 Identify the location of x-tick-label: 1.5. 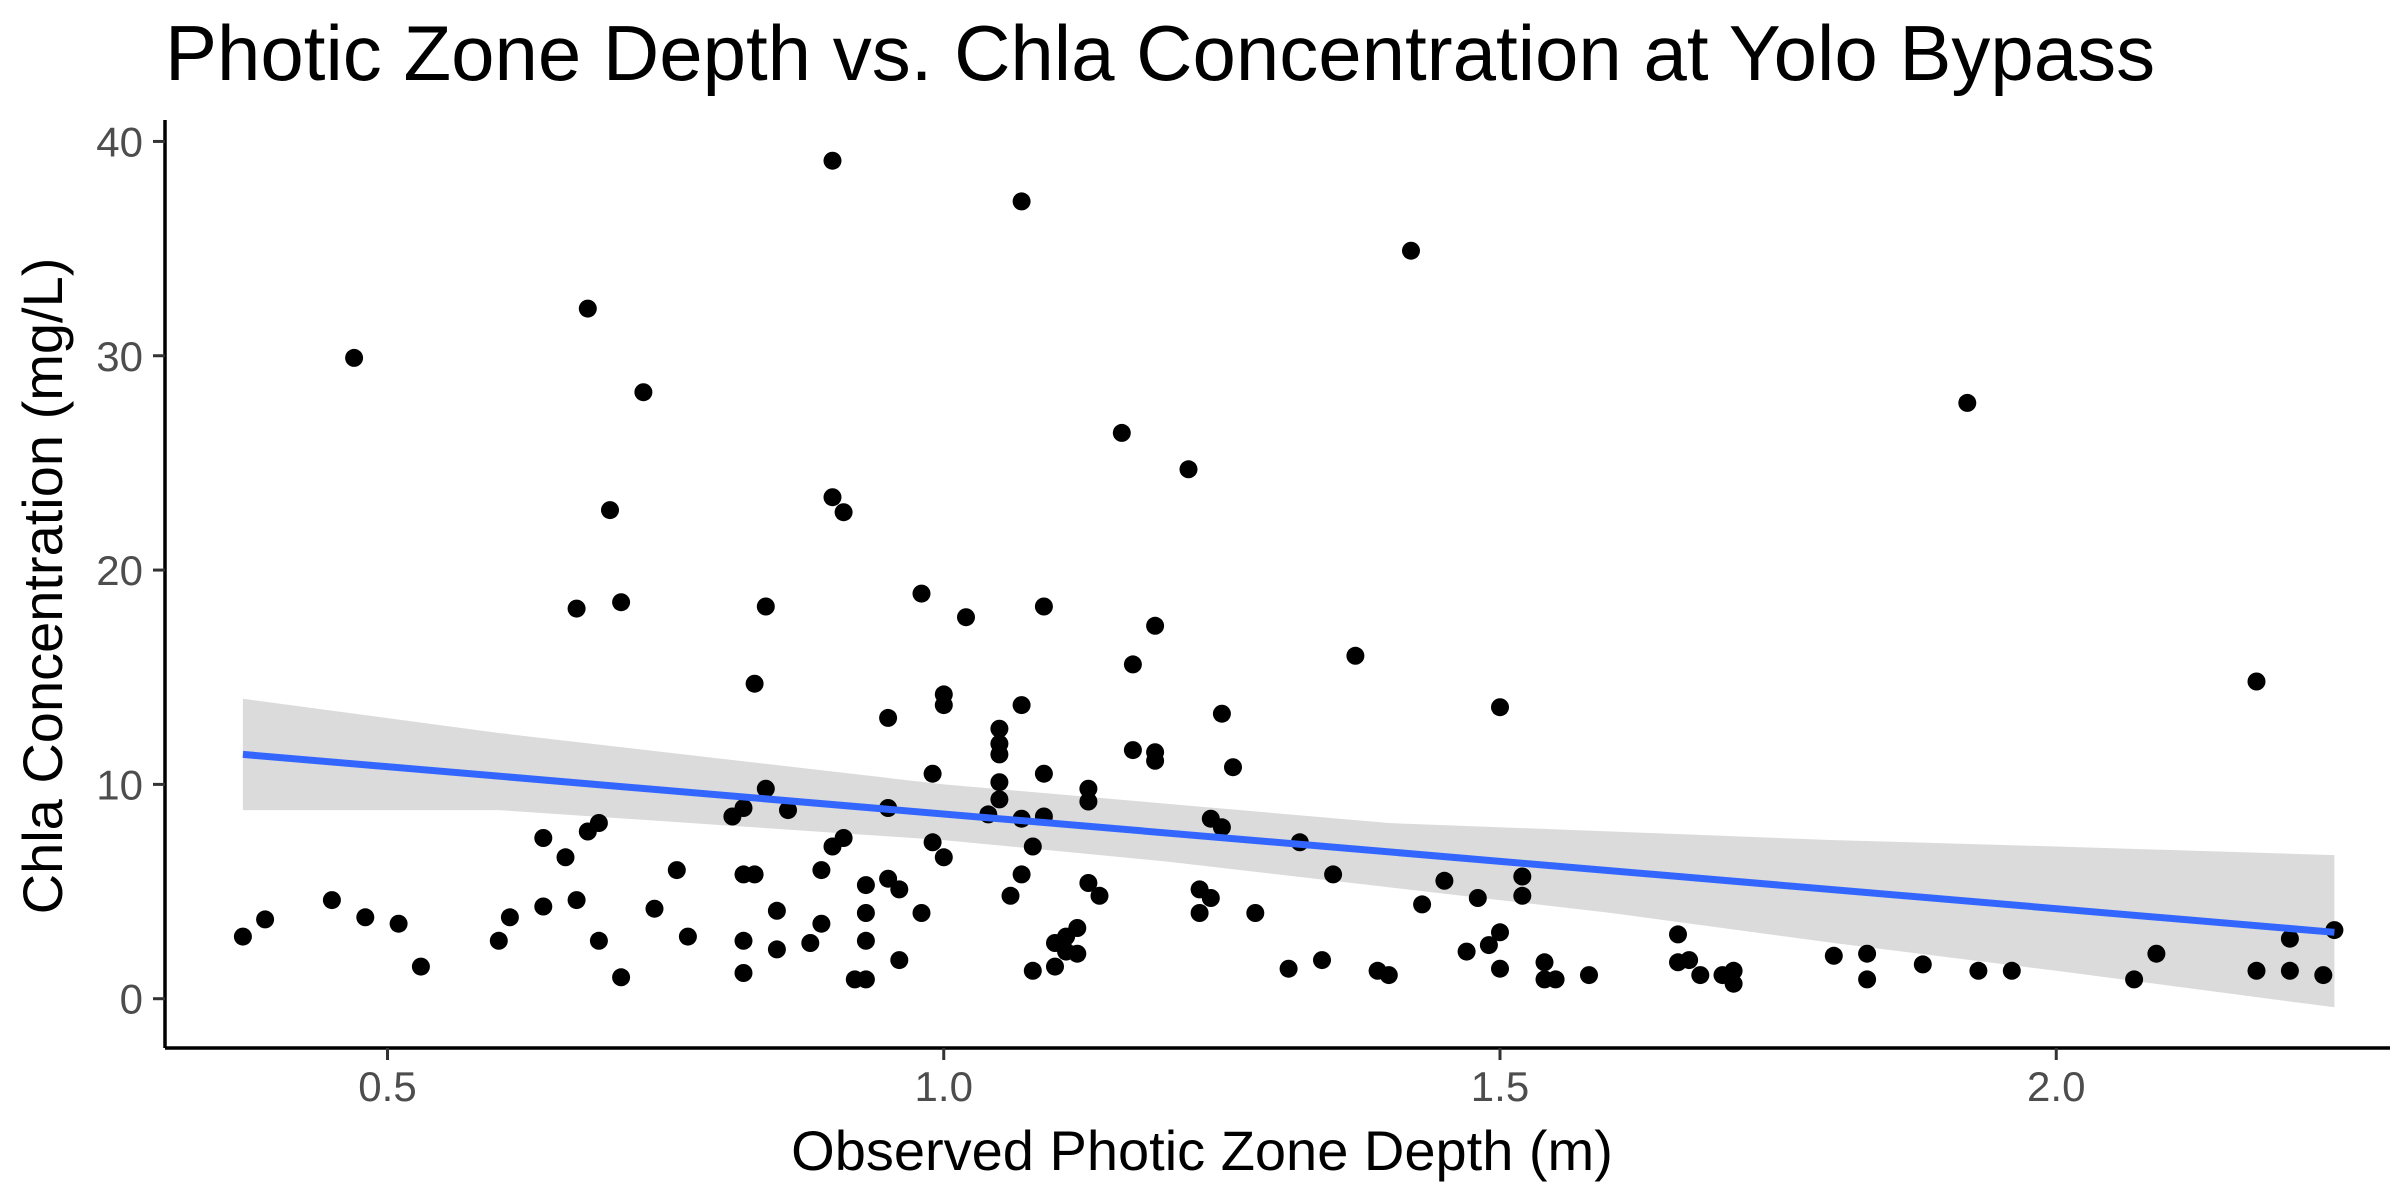
(1500, 1086).